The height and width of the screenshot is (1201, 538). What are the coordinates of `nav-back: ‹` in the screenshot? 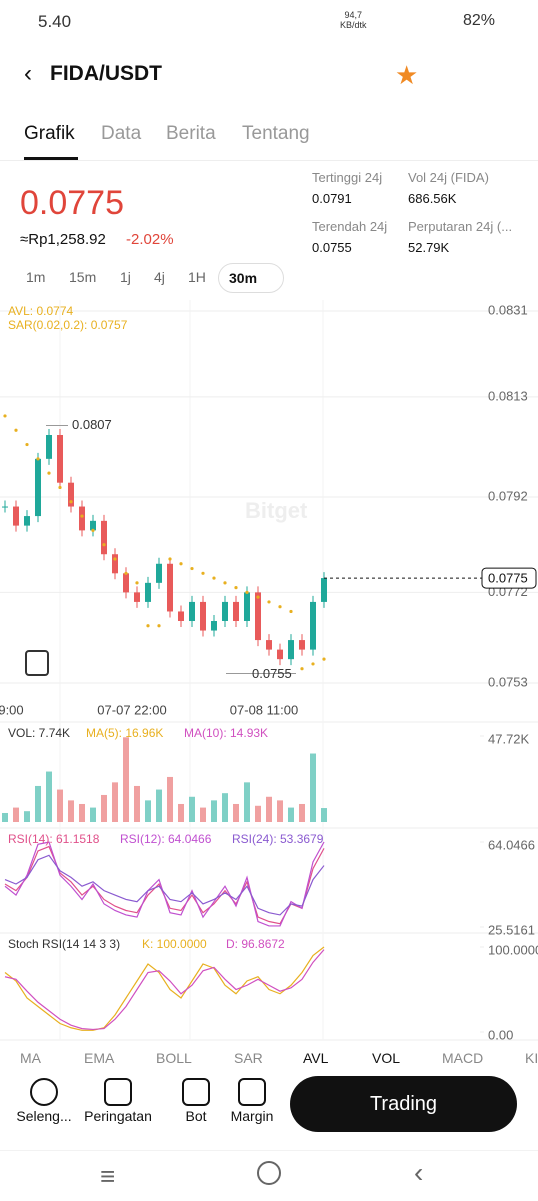 It's located at (419, 1172).